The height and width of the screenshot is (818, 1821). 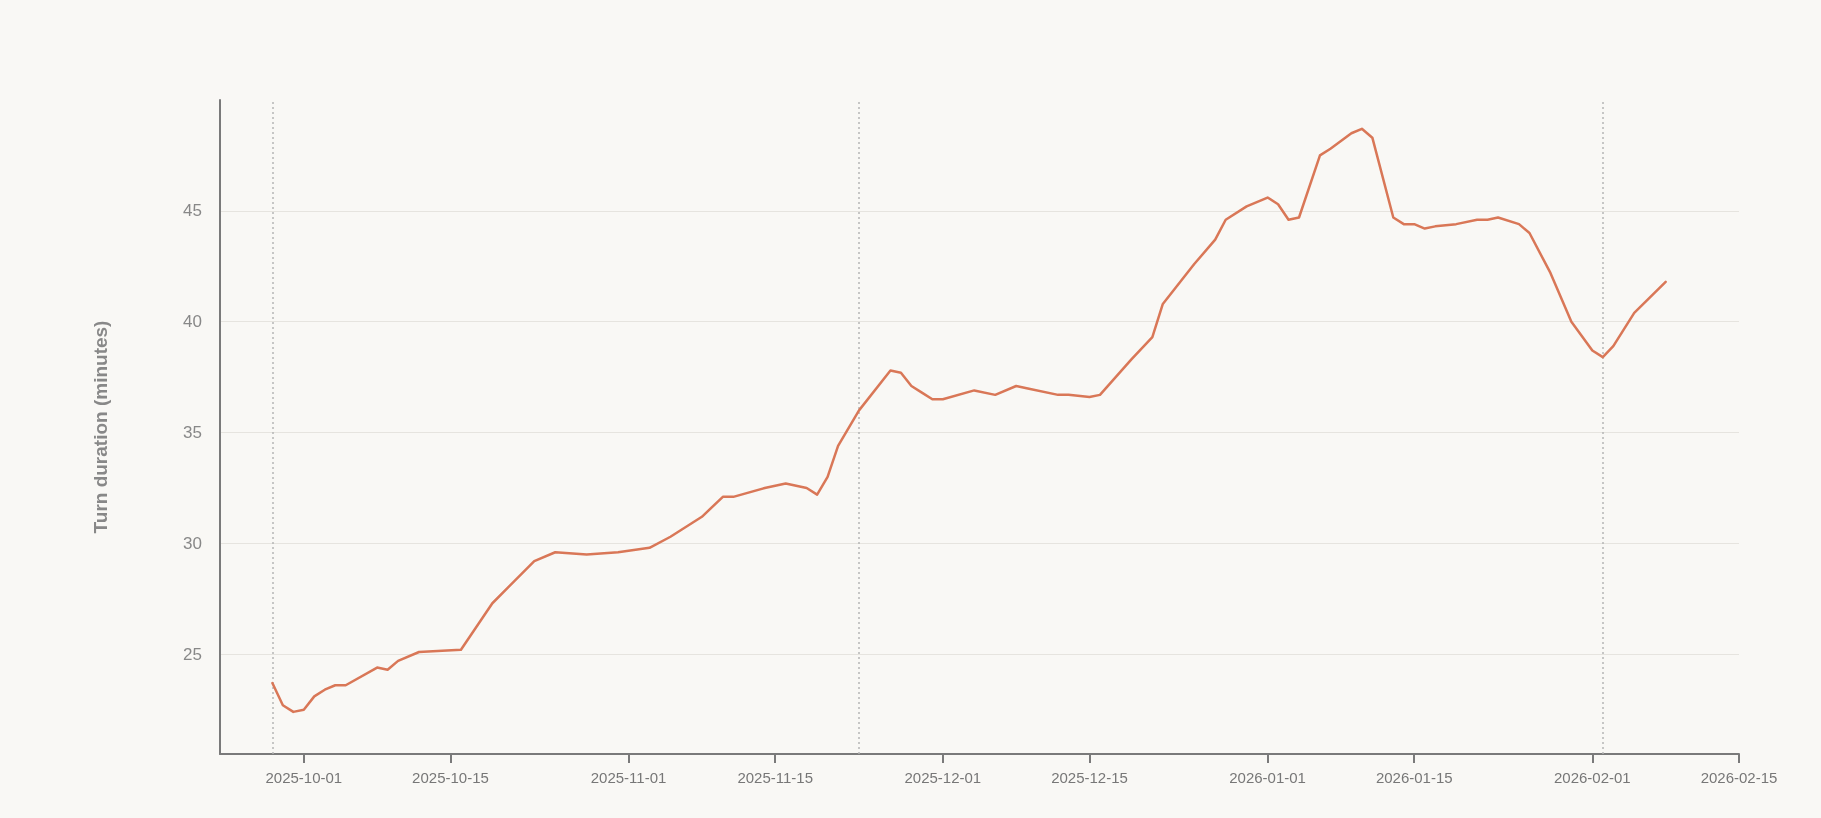 I want to click on y-tick-label: 45, so click(x=192, y=211).